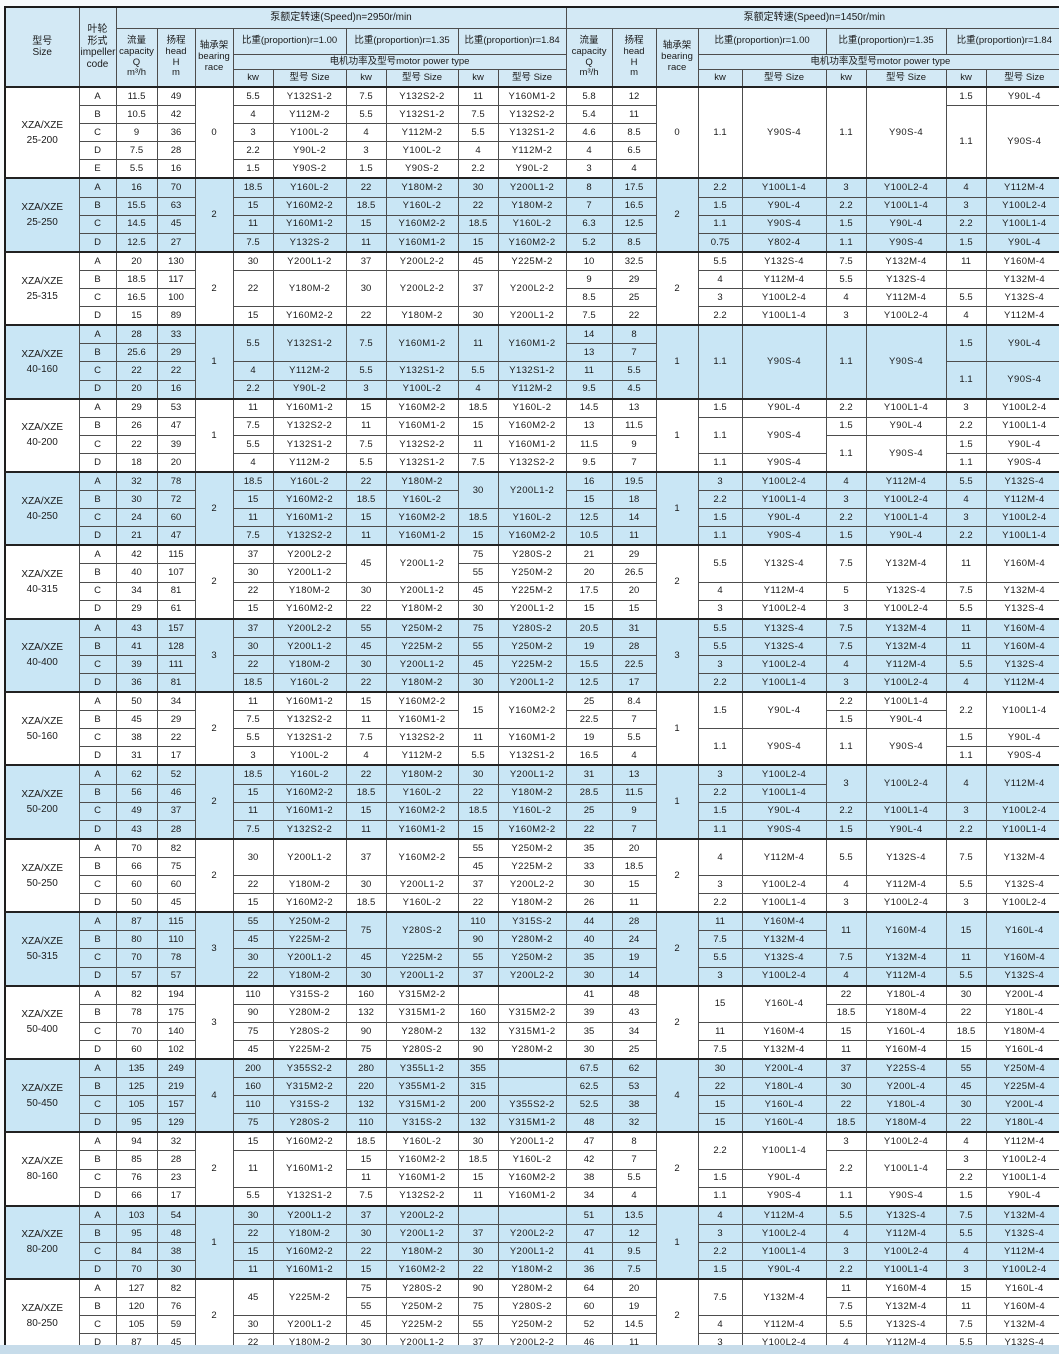  I want to click on impeller-code-cell: C, so click(97, 1105).